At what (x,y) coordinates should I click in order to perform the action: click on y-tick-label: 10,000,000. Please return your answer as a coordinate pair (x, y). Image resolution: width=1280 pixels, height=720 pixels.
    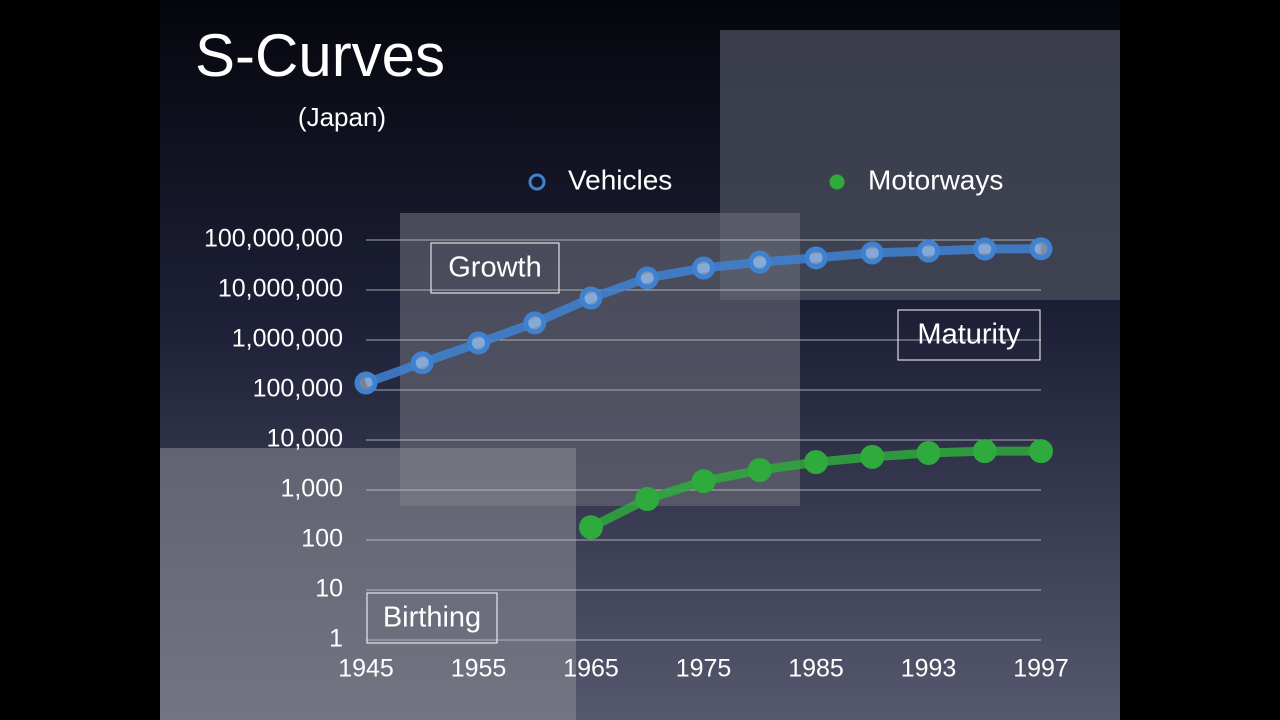
    Looking at the image, I should click on (280, 289).